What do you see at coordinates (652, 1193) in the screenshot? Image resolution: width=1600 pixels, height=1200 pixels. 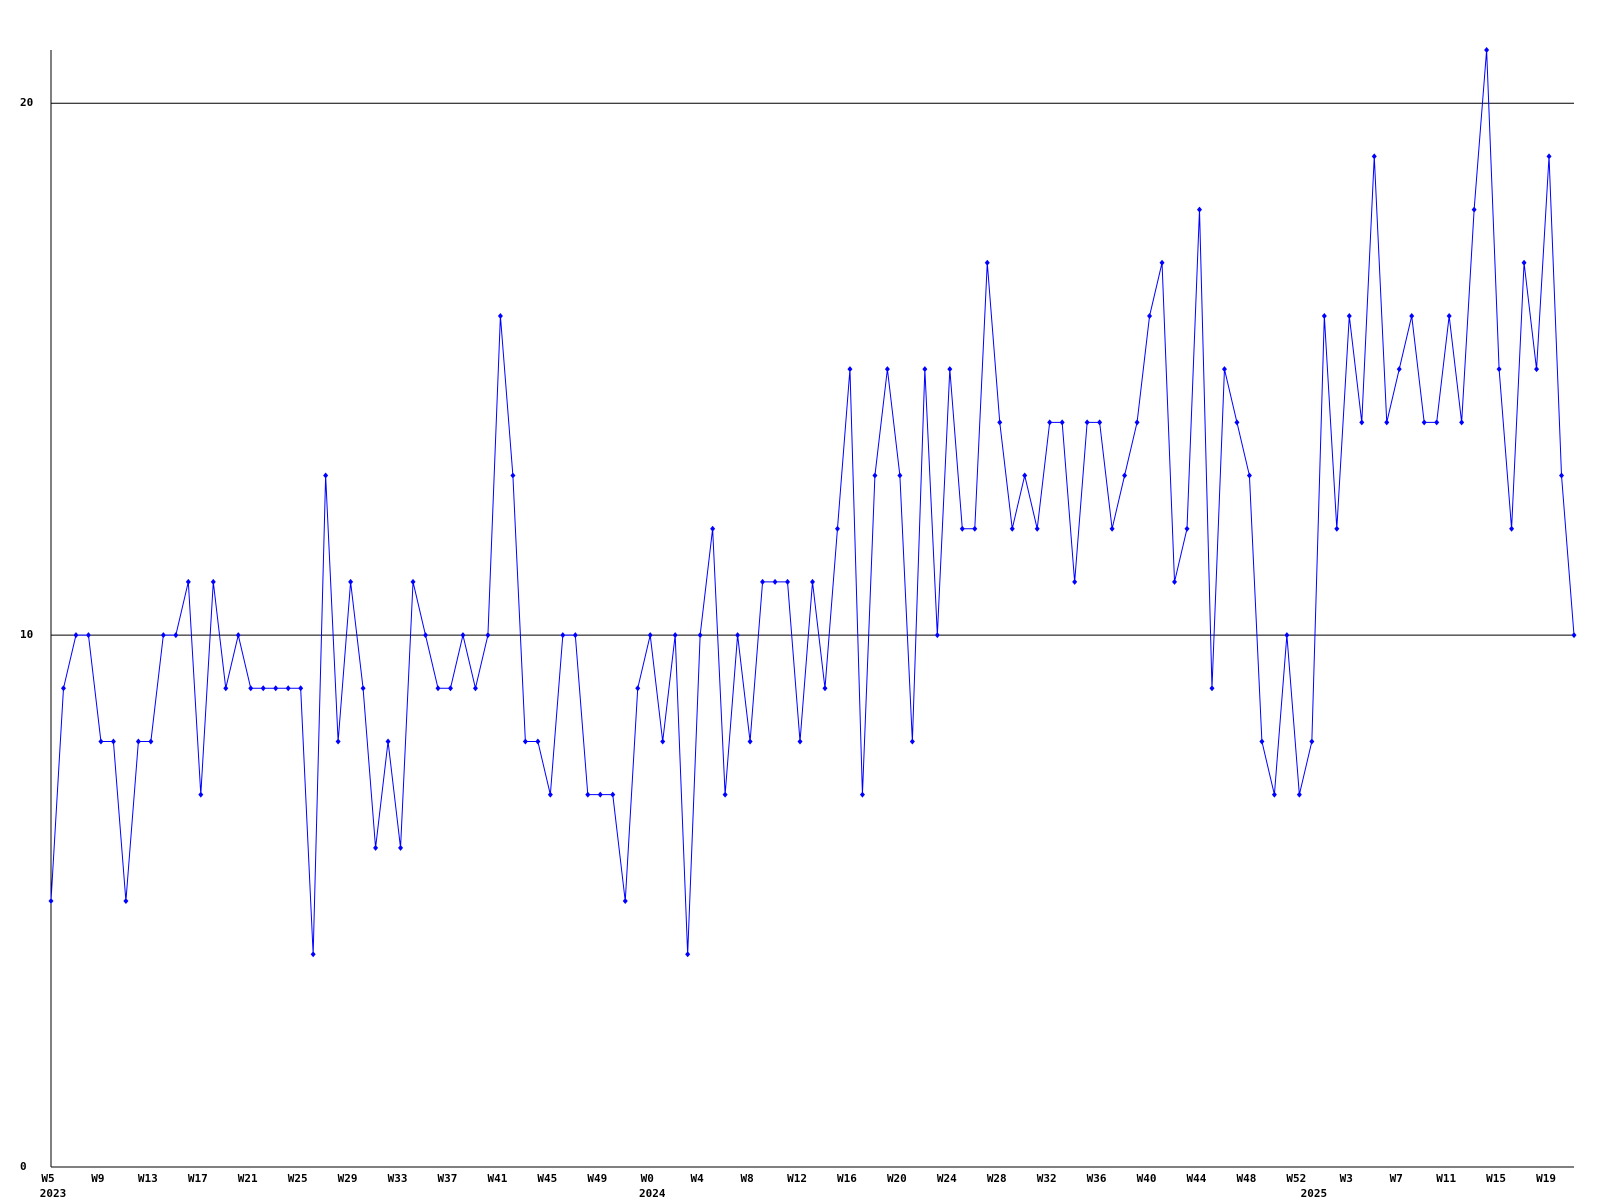 I see `year-label: 2024` at bounding box center [652, 1193].